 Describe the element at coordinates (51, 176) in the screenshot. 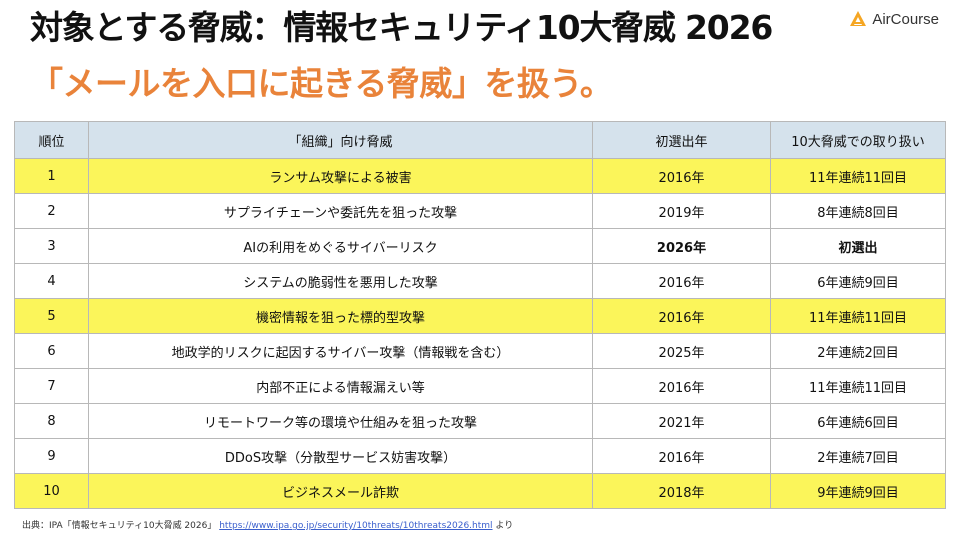

I see `rank-cell: 1` at that location.